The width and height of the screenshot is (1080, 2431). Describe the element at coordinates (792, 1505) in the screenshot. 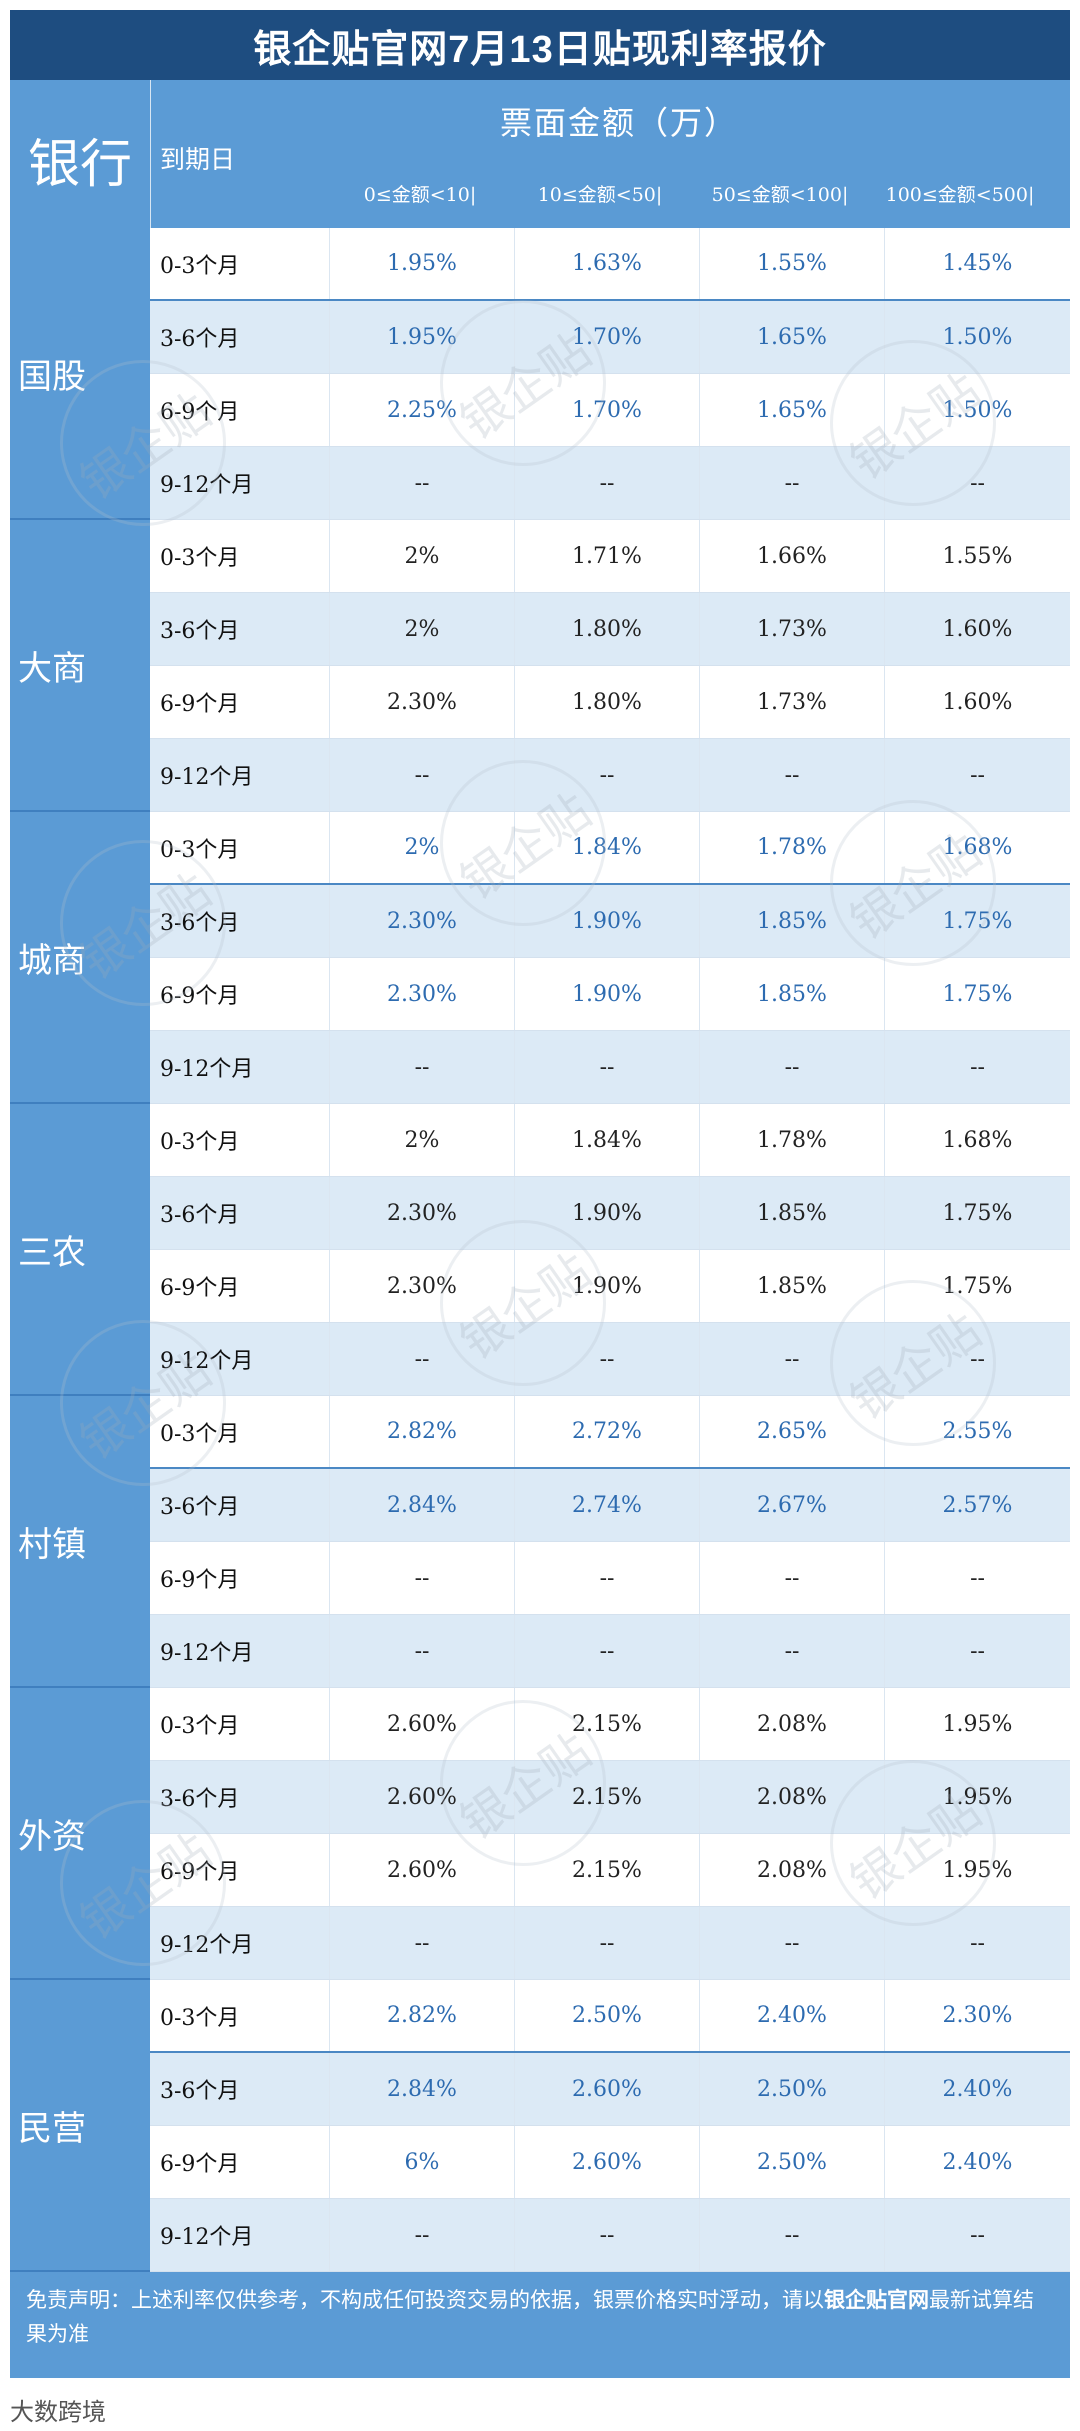

I see `rate-cell: 2.67%` at that location.